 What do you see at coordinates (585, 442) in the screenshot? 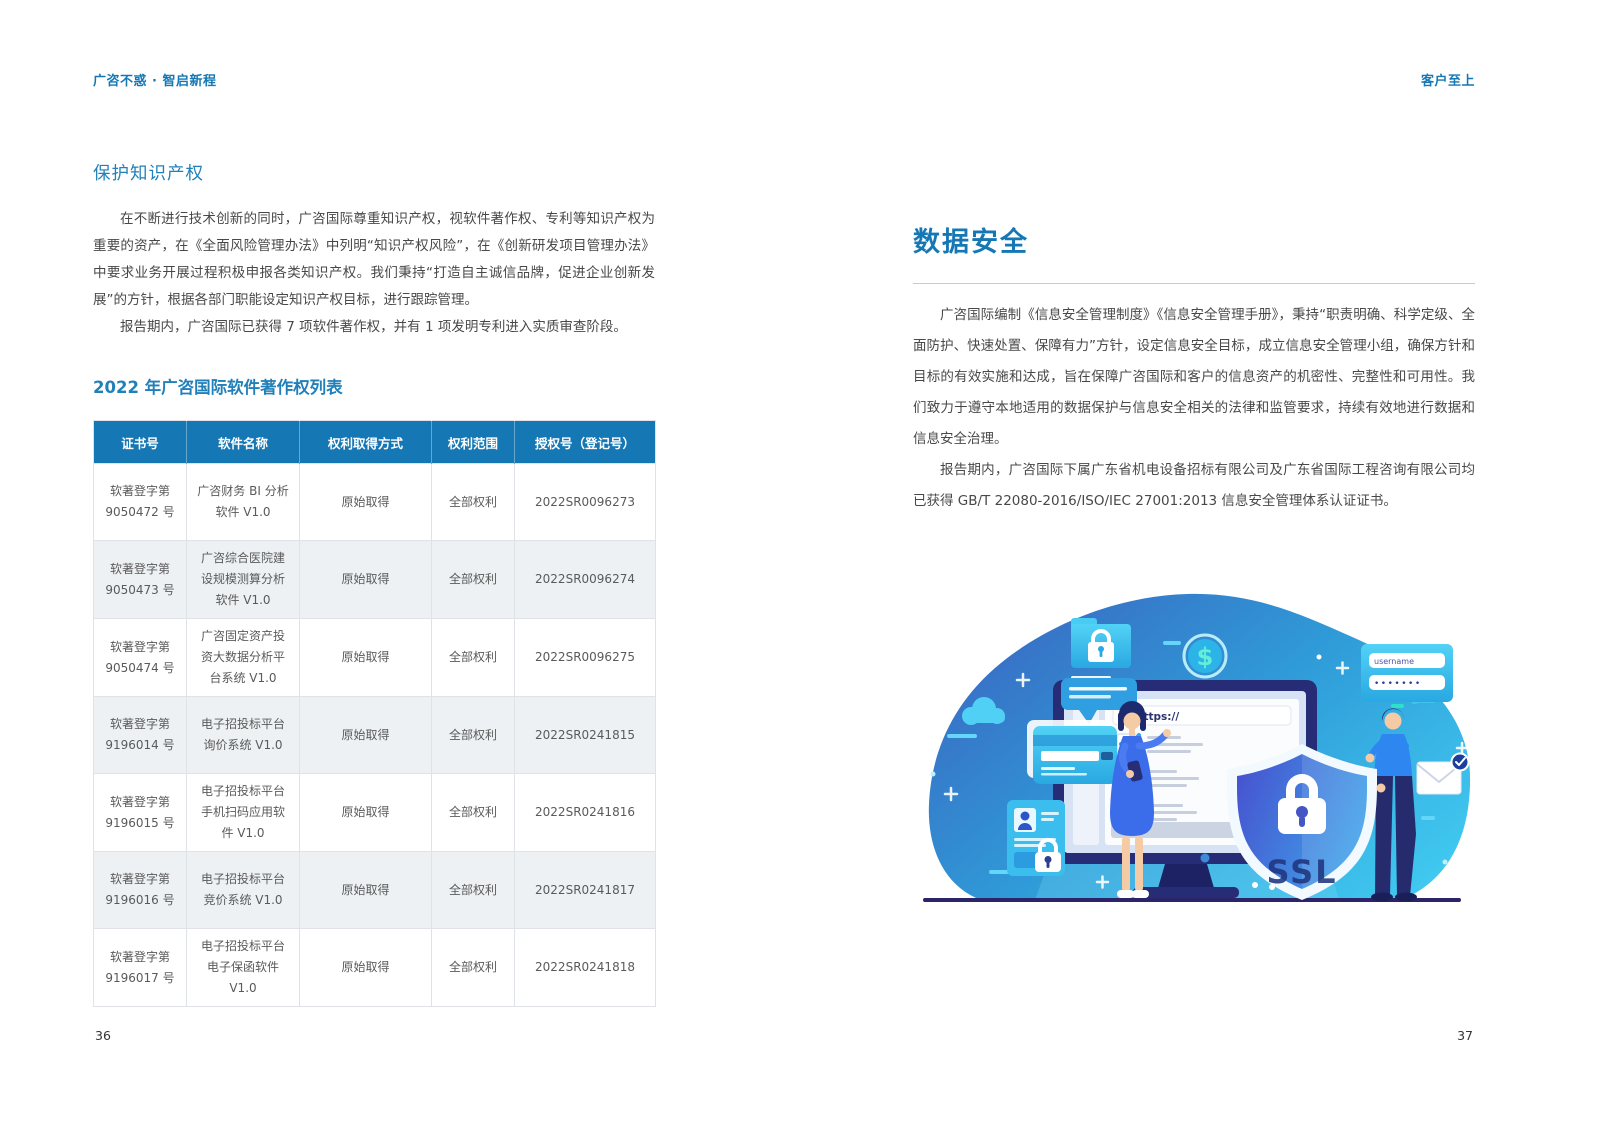
I see `column-header: 授权号（登记号）` at bounding box center [585, 442].